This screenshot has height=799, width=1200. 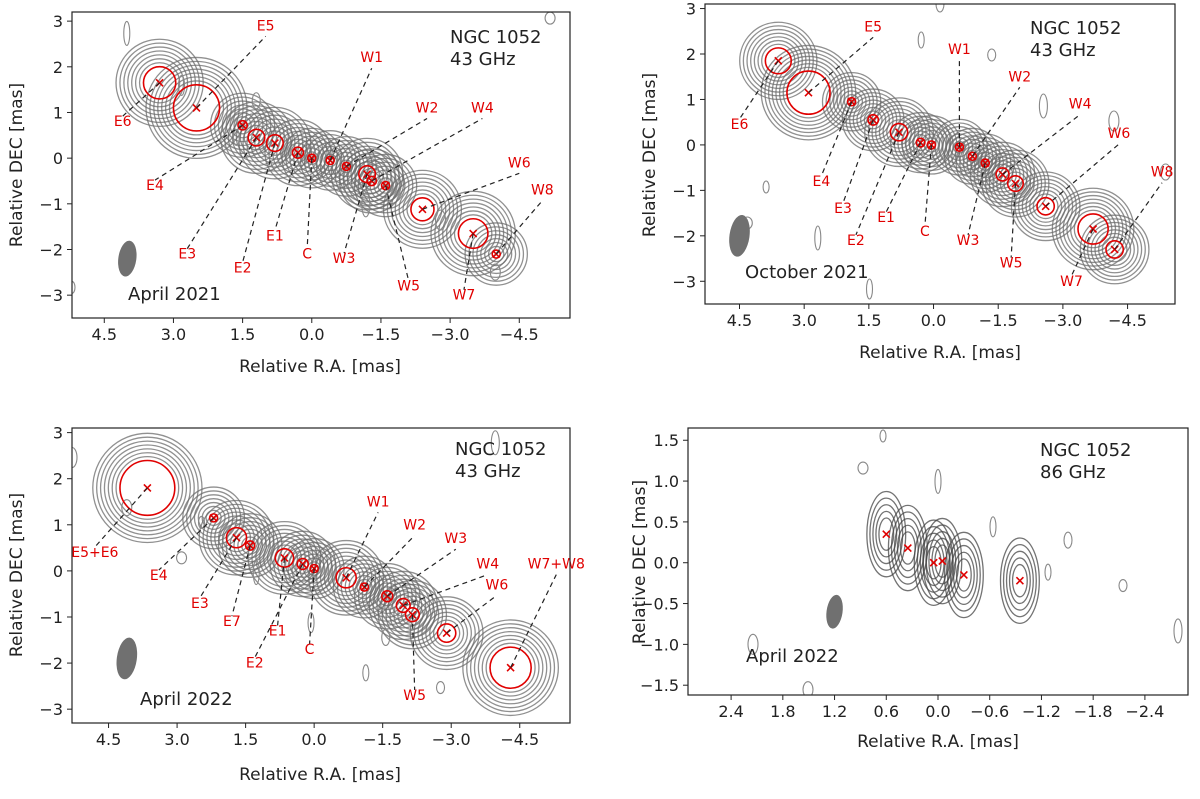 I want to click on y-tick-label: 1, so click(x=58, y=112).